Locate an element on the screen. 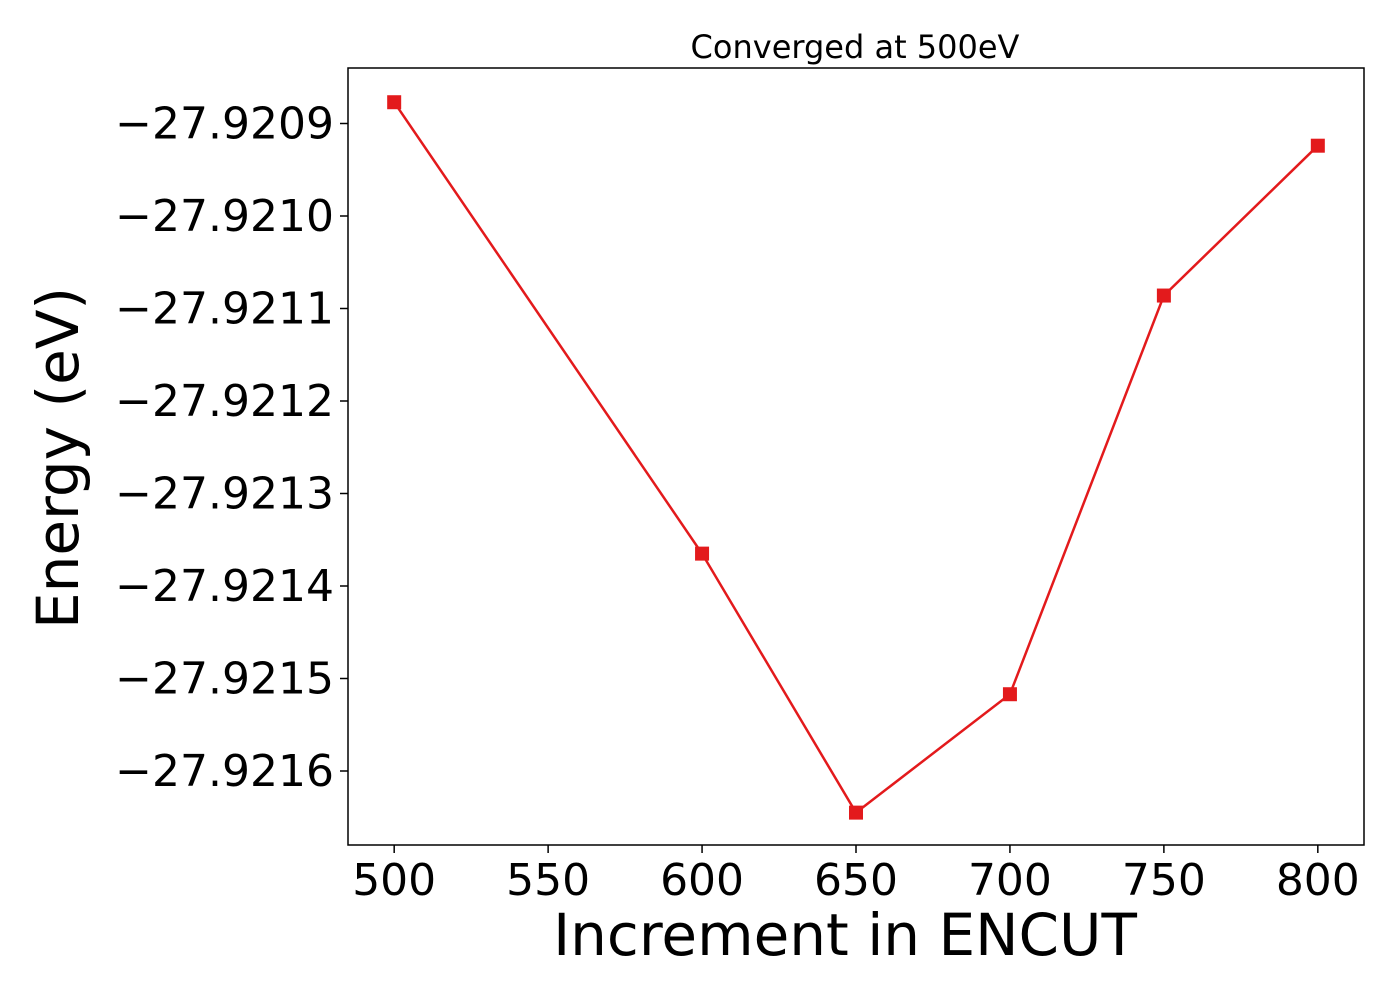 Image resolution: width=1400 pixels, height=1005 pixels. x-tick-label: 600 is located at coordinates (702, 880).